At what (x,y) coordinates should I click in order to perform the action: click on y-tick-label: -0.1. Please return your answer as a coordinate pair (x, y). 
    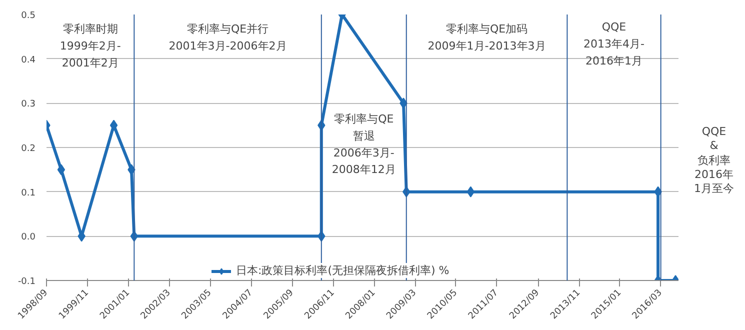
    Looking at the image, I should click on (27, 282).